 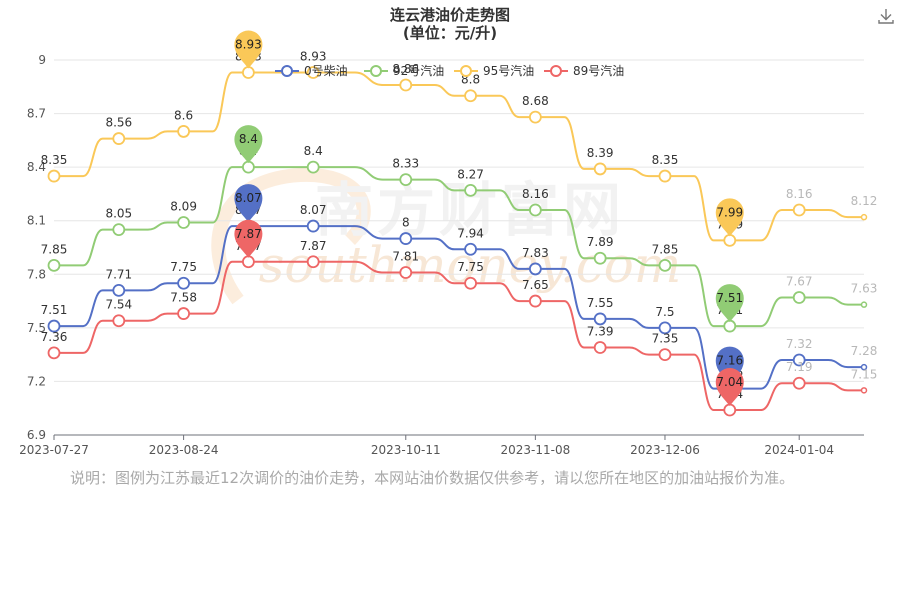 What do you see at coordinates (184, 450) in the screenshot?
I see `x-tick-label: 2023-08-24` at bounding box center [184, 450].